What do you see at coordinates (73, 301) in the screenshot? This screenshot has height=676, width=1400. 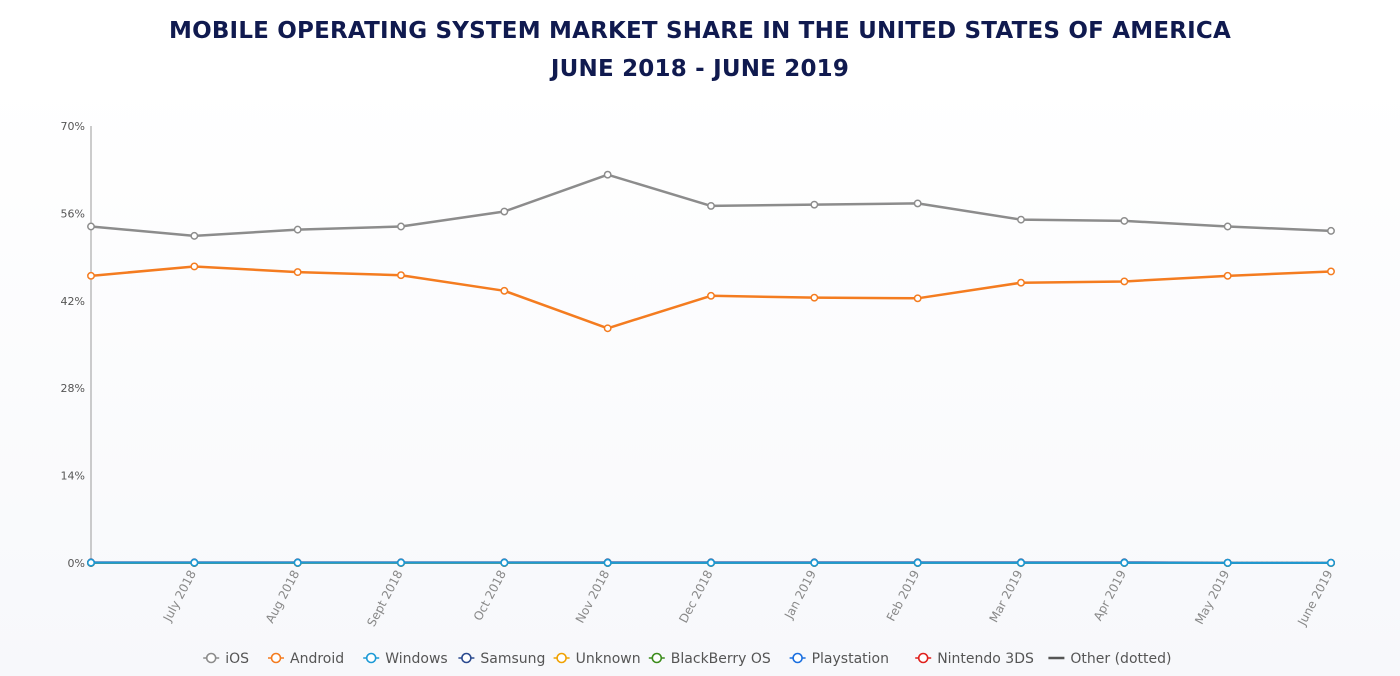 I see `y-tick-label: 42%` at bounding box center [73, 301].